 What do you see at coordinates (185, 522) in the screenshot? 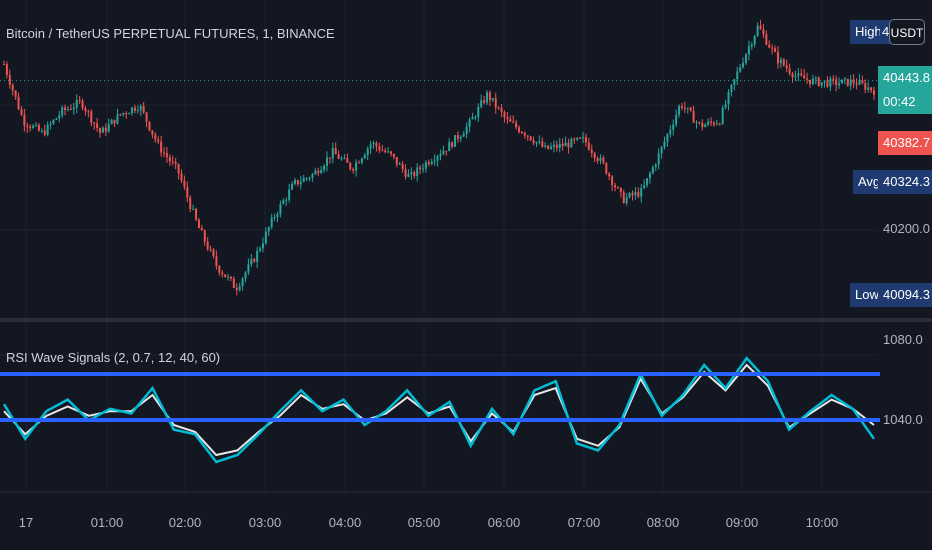
I see `time-axis-label: 02:00` at bounding box center [185, 522].